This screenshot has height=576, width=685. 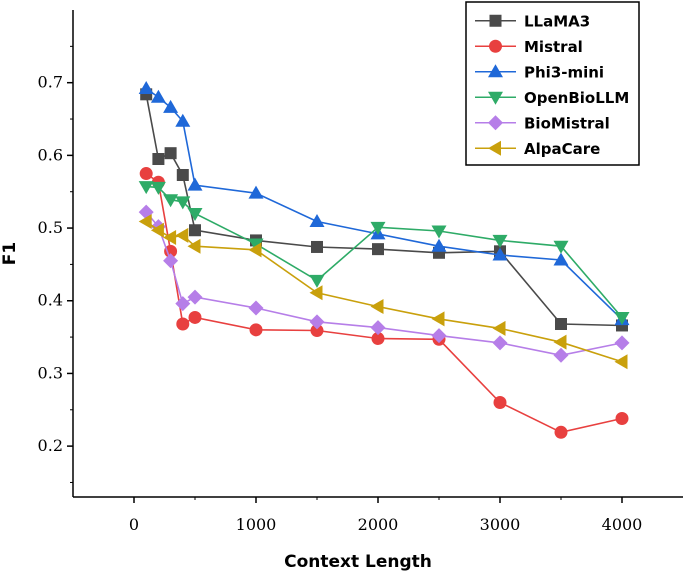 I want to click on legend-label-phi3-mini: Phi3-mini, so click(x=564, y=72).